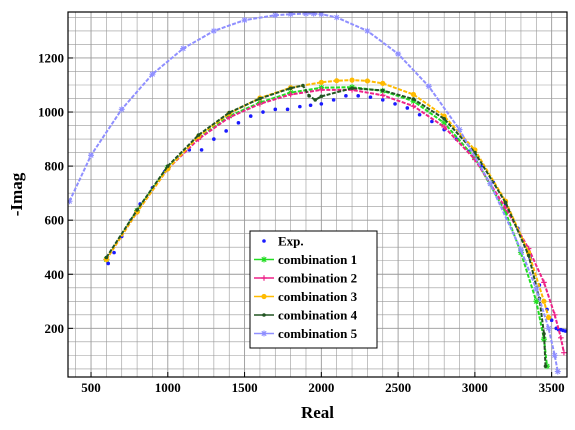  I want to click on x-tick-label: 1500, so click(245, 387).